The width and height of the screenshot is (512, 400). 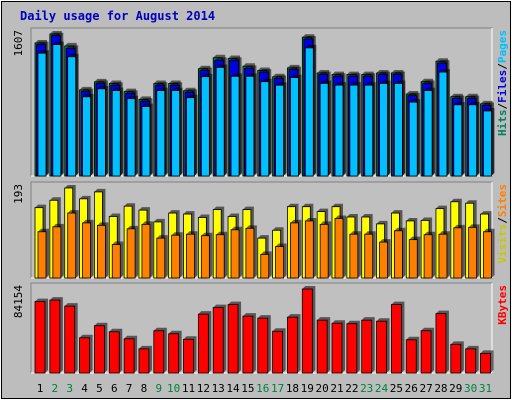 What do you see at coordinates (129, 388) in the screenshot?
I see `x-tick-label: 7` at bounding box center [129, 388].